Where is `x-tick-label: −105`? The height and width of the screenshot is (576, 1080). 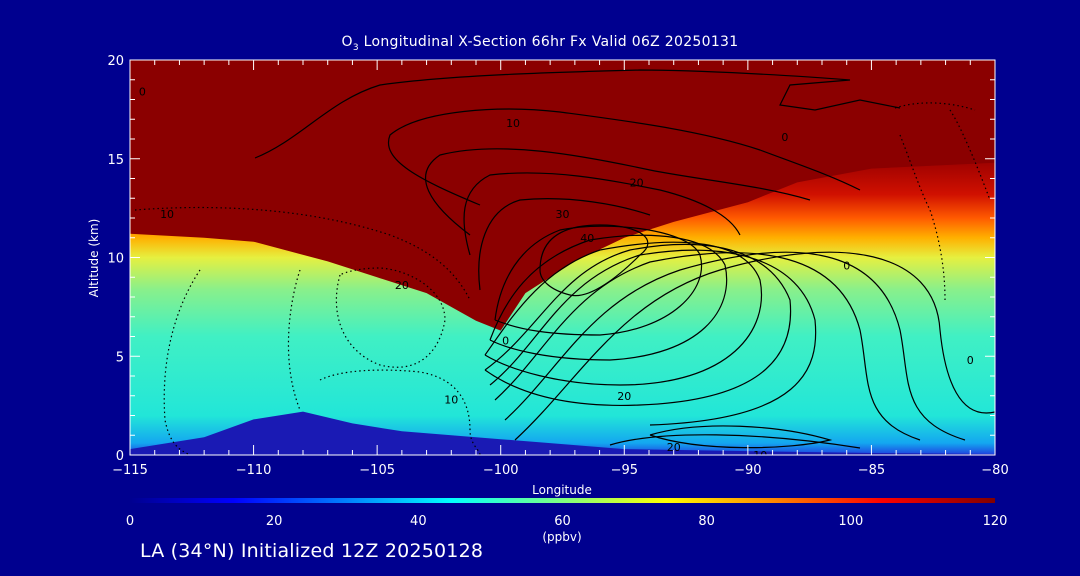
x-tick-label: −105 is located at coordinates (377, 470).